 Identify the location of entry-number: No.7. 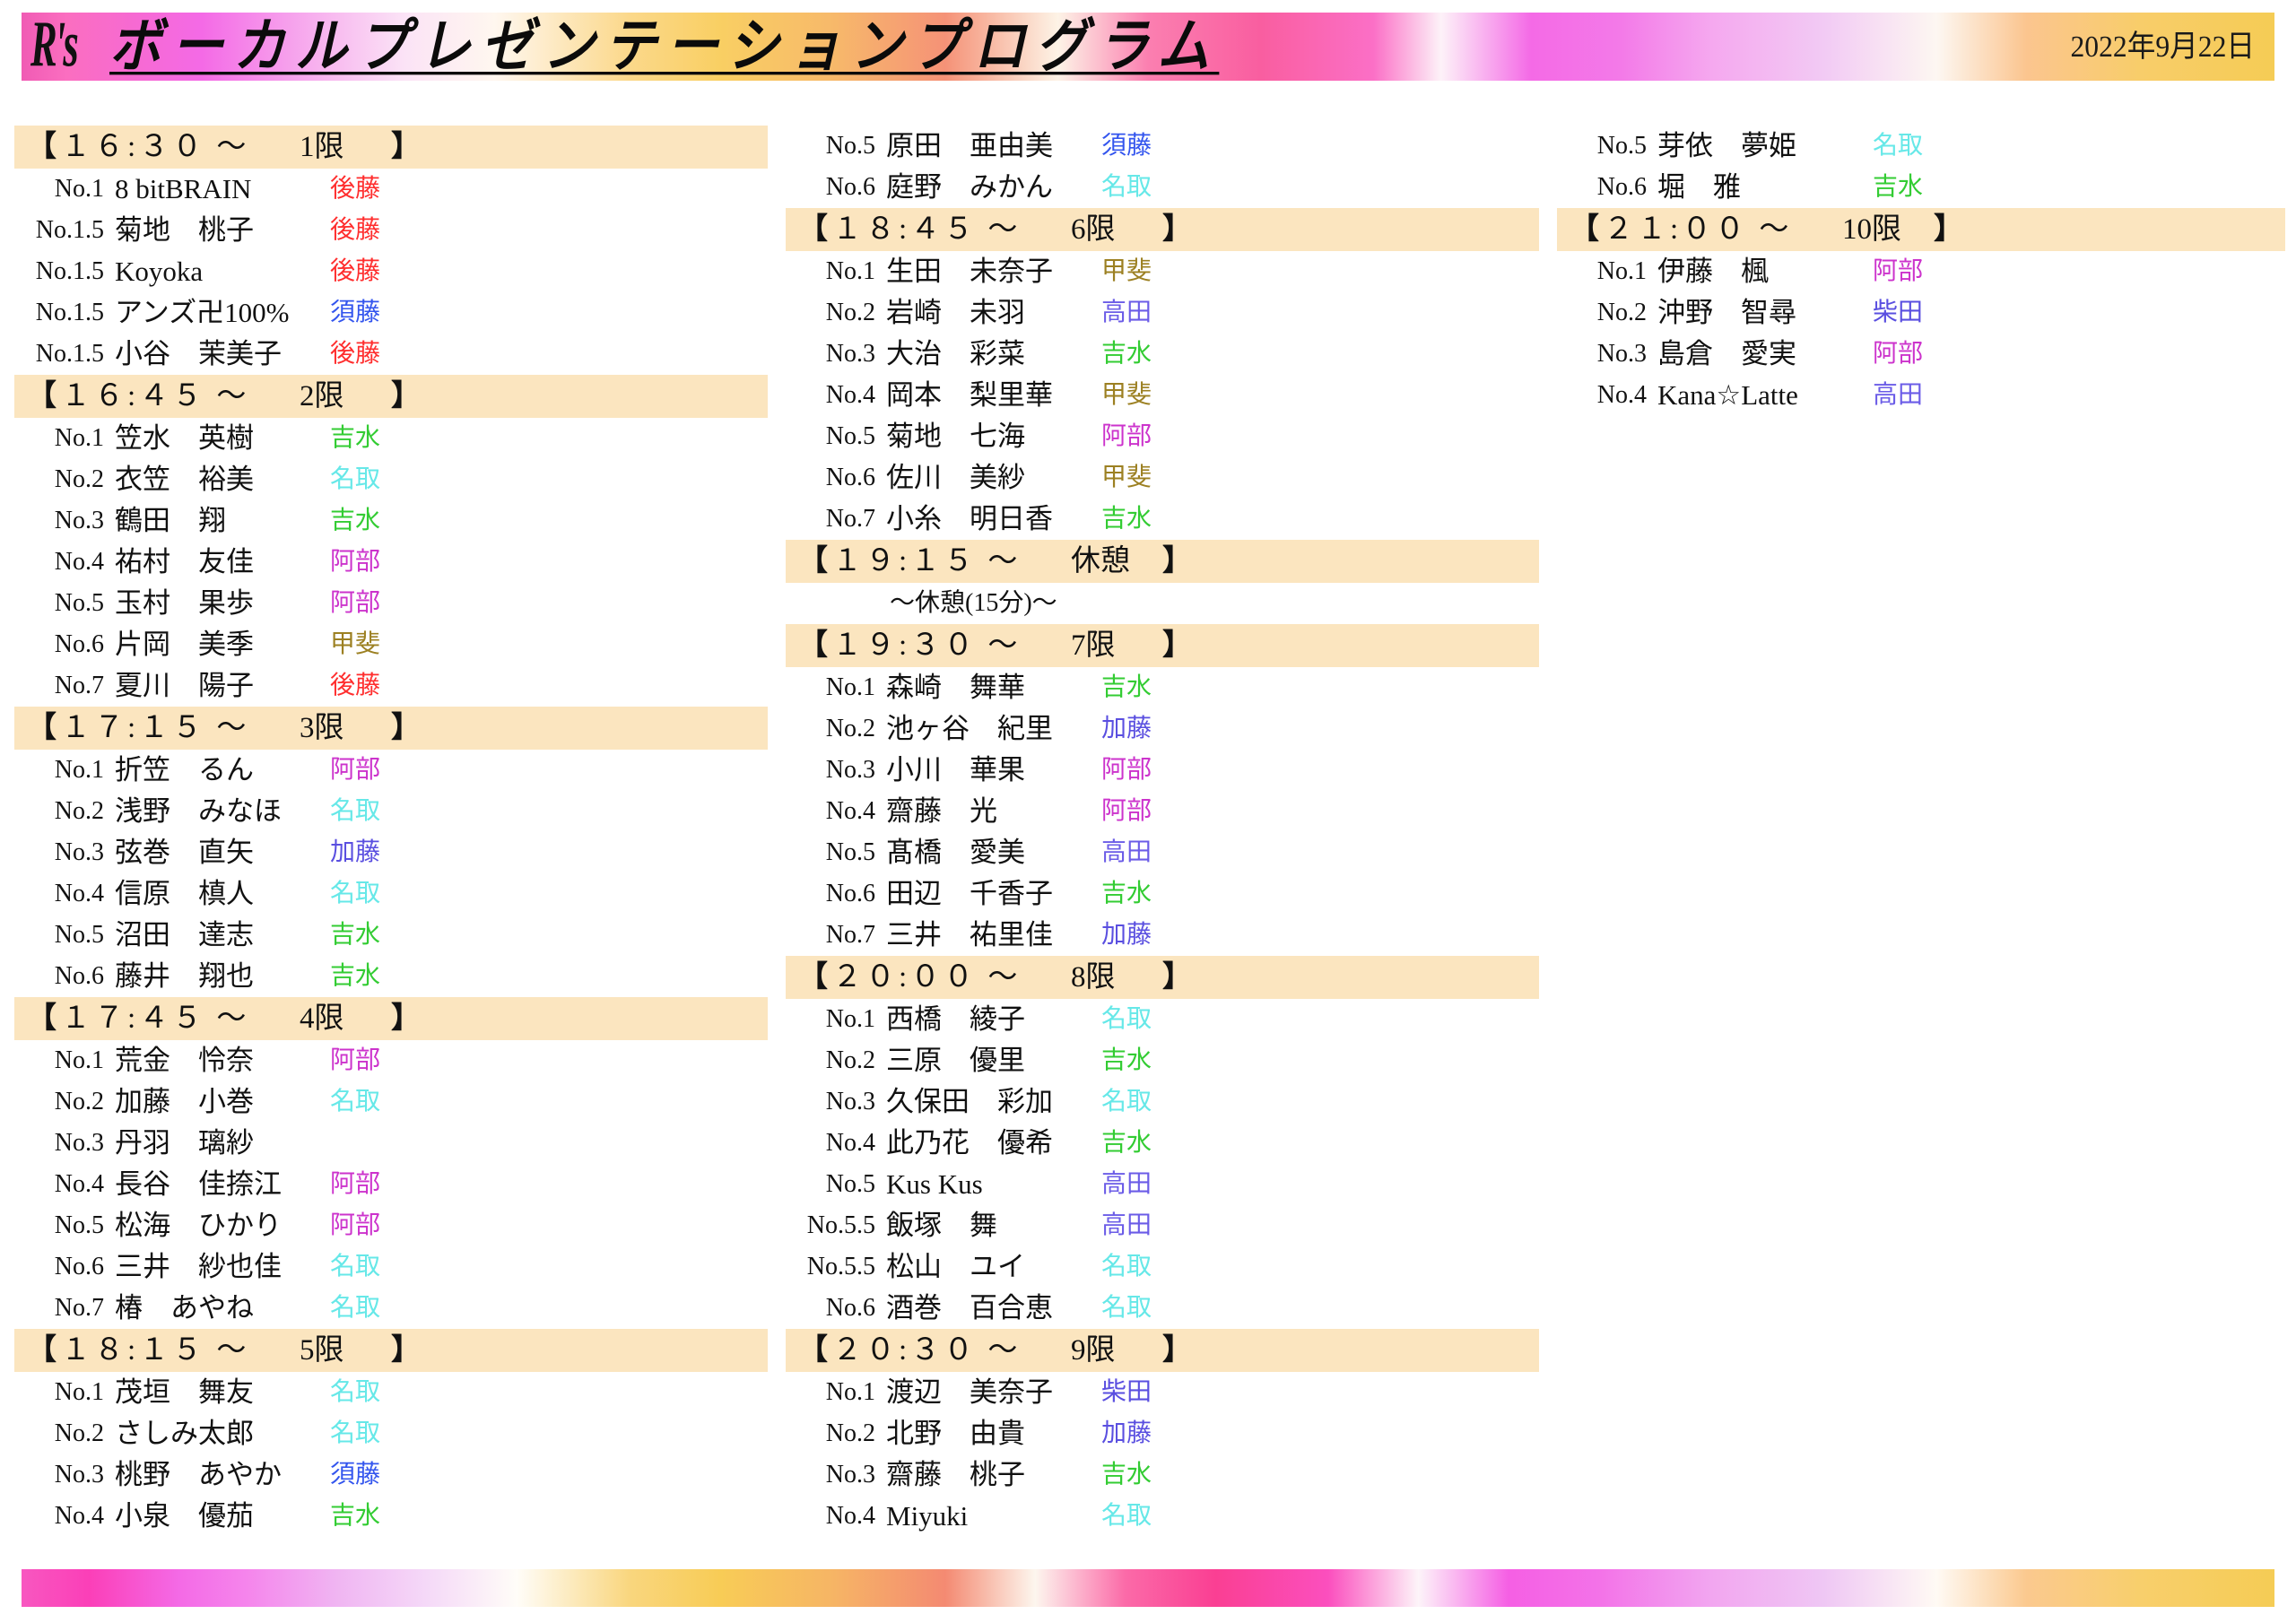
(79, 1308).